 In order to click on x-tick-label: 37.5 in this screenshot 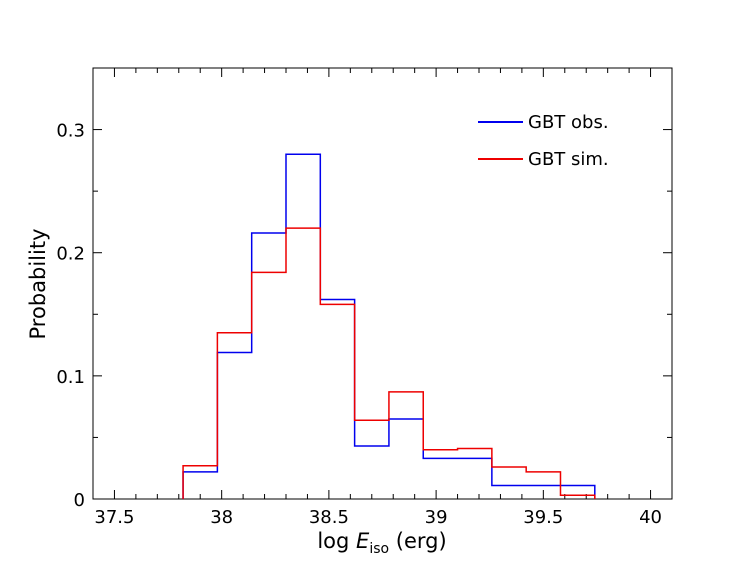, I will do `click(114, 517)`.